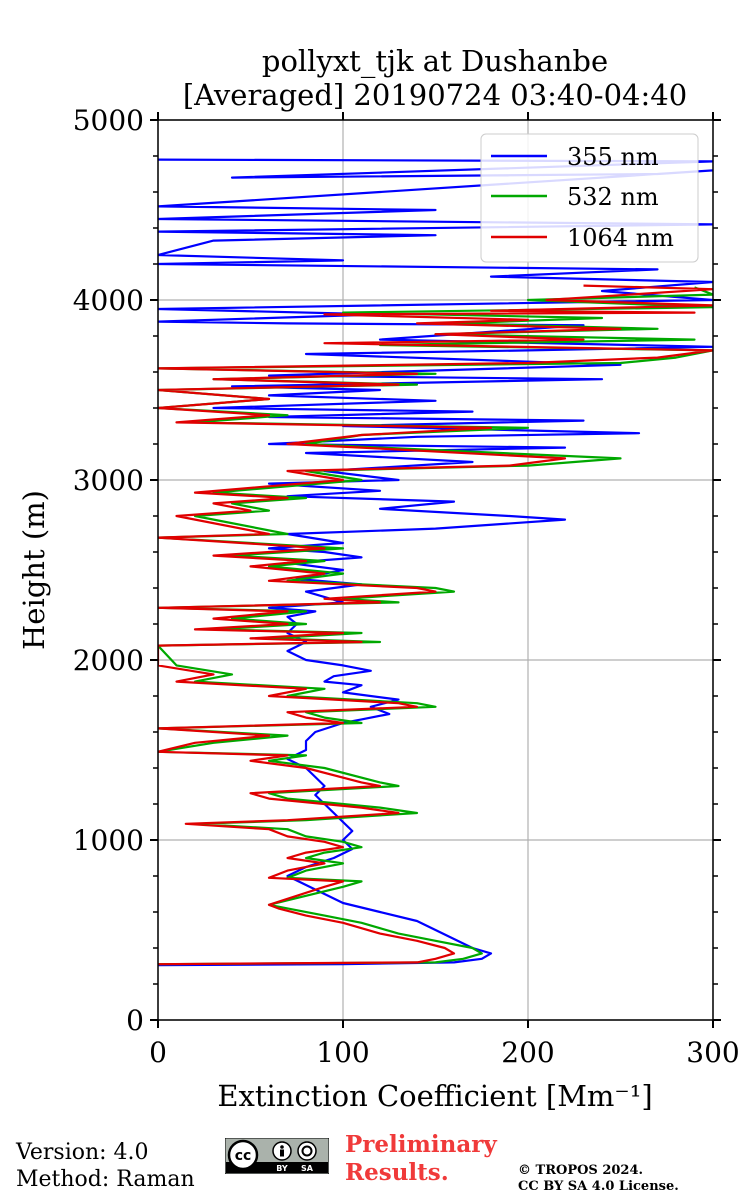  Describe the element at coordinates (108, 480) in the screenshot. I see `y-tick-label-3000: 3000` at that location.